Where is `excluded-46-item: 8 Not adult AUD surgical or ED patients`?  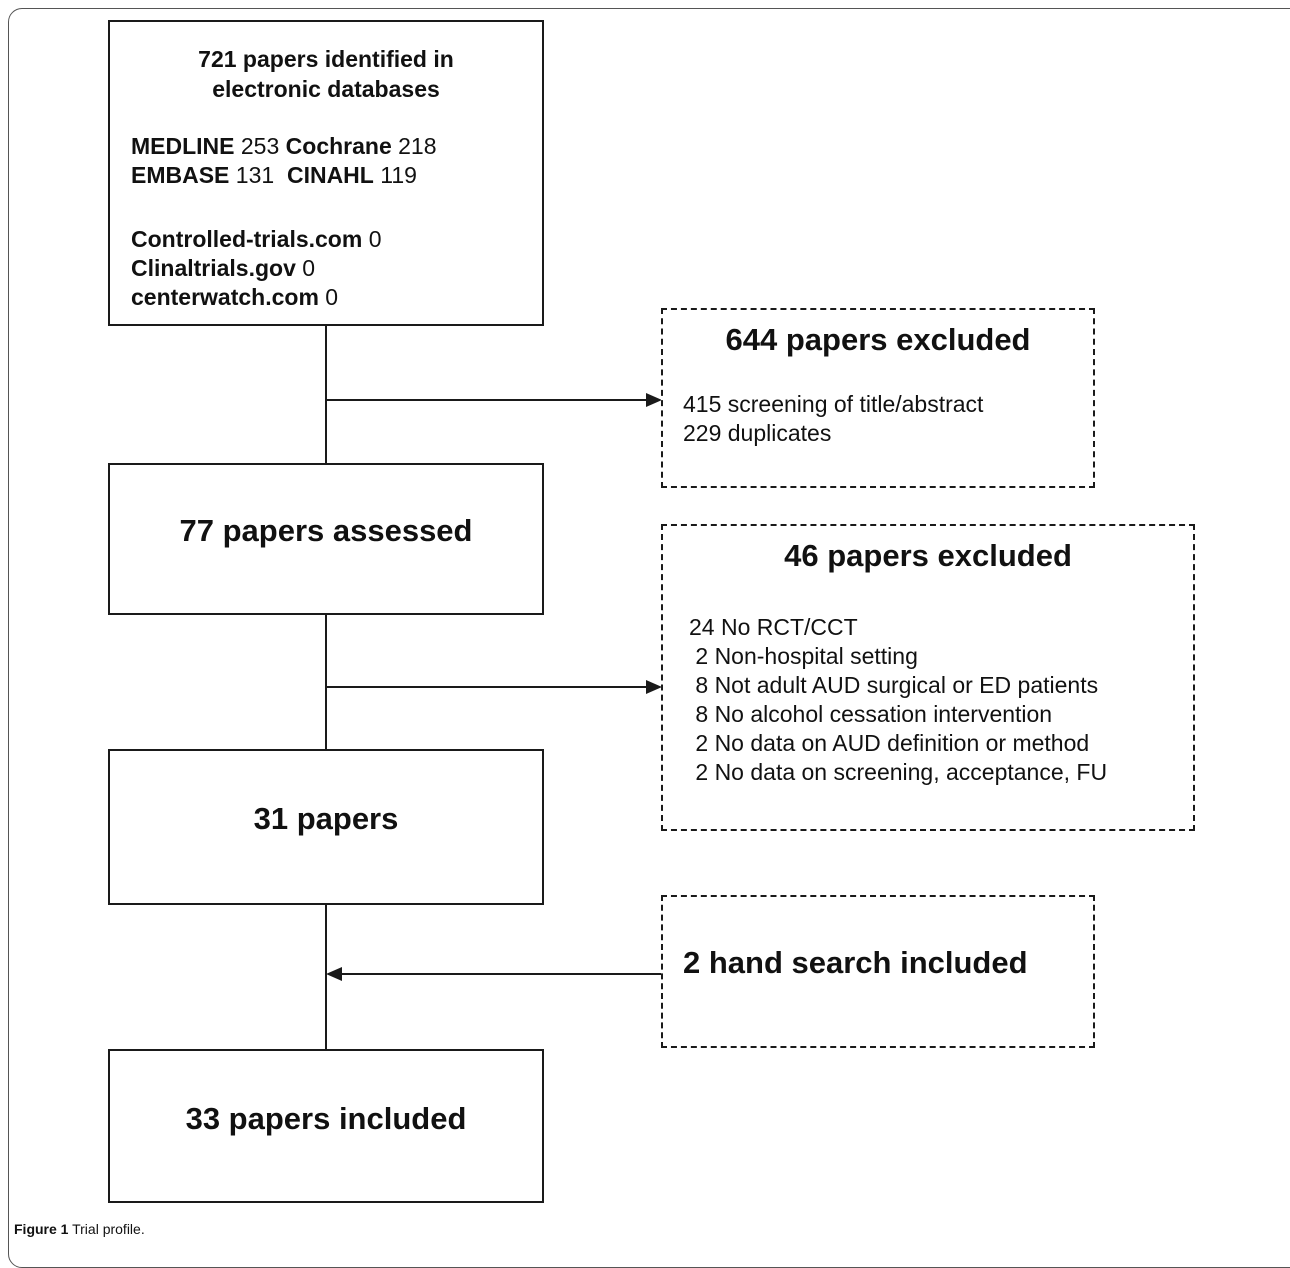
excluded-46-item: 8 Not adult AUD surgical or ED patients is located at coordinates (894, 685).